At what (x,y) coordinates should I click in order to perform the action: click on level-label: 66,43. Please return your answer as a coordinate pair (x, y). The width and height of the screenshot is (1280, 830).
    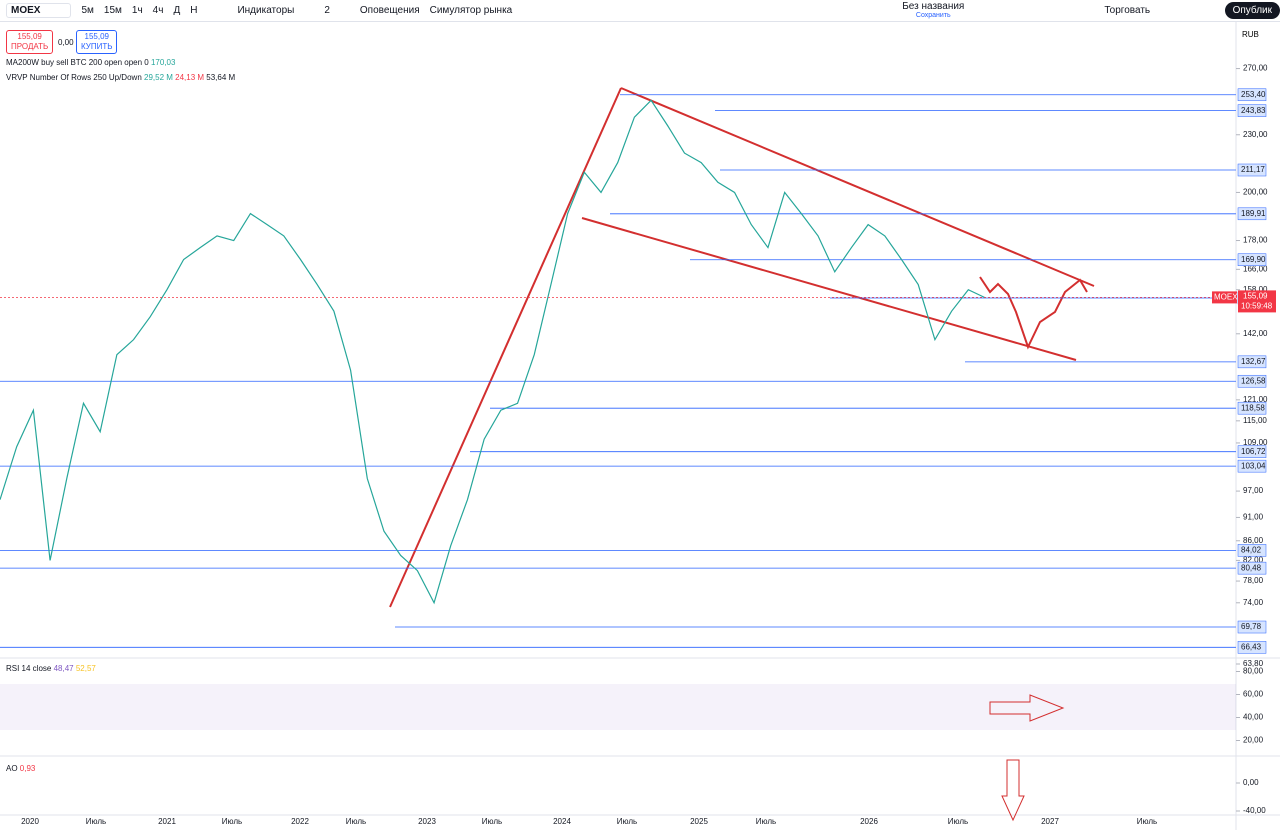
    Looking at the image, I should click on (1251, 646).